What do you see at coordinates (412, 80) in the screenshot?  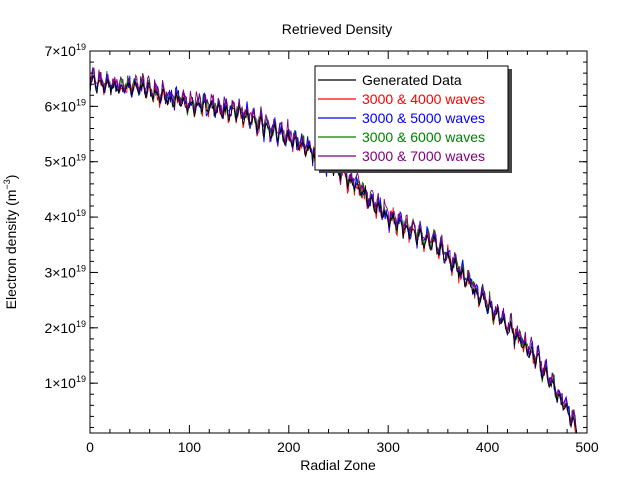 I see `legend-label: Generated Data` at bounding box center [412, 80].